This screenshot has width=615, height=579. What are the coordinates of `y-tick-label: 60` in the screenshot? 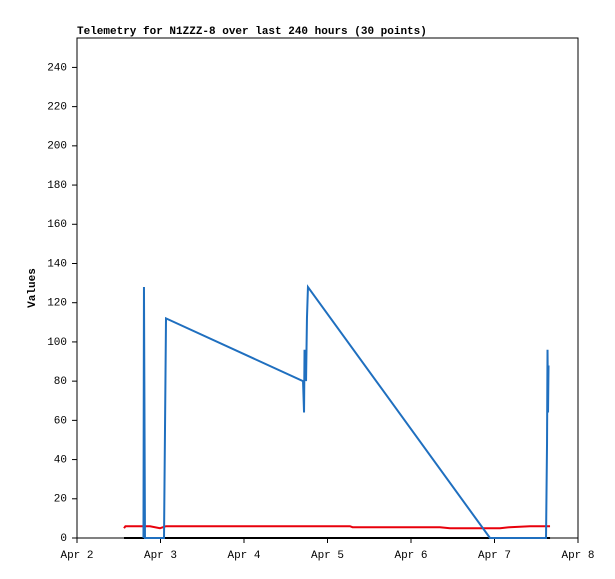 It's located at (60, 421).